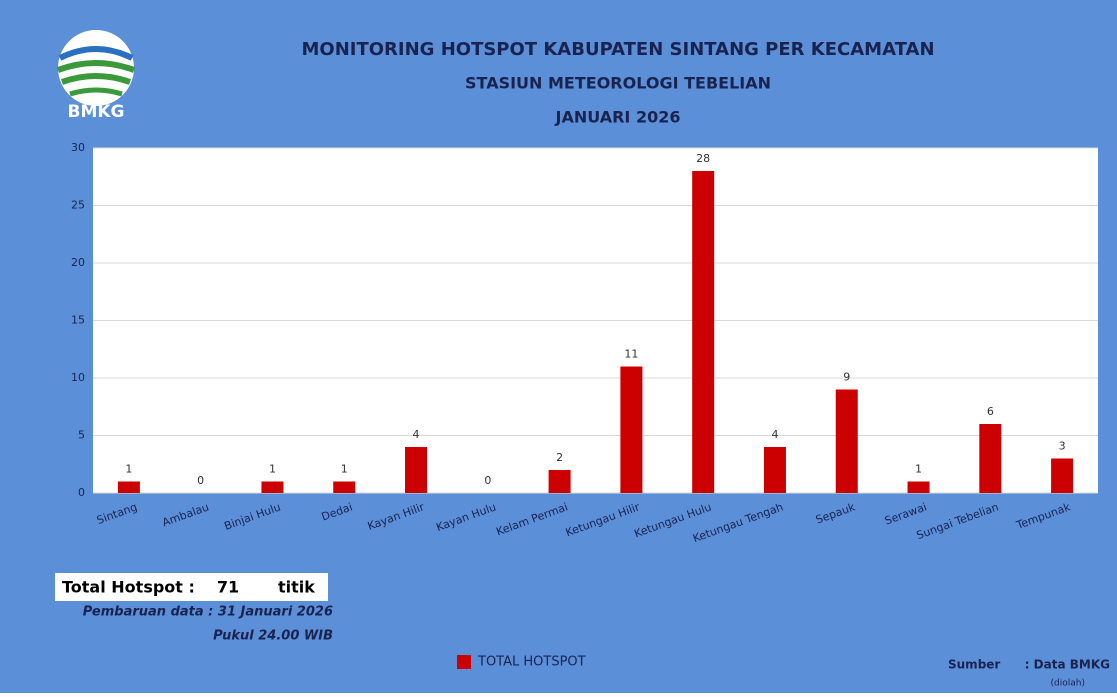 Image resolution: width=1117 pixels, height=697 pixels. I want to click on data-label: 9, so click(846, 377).